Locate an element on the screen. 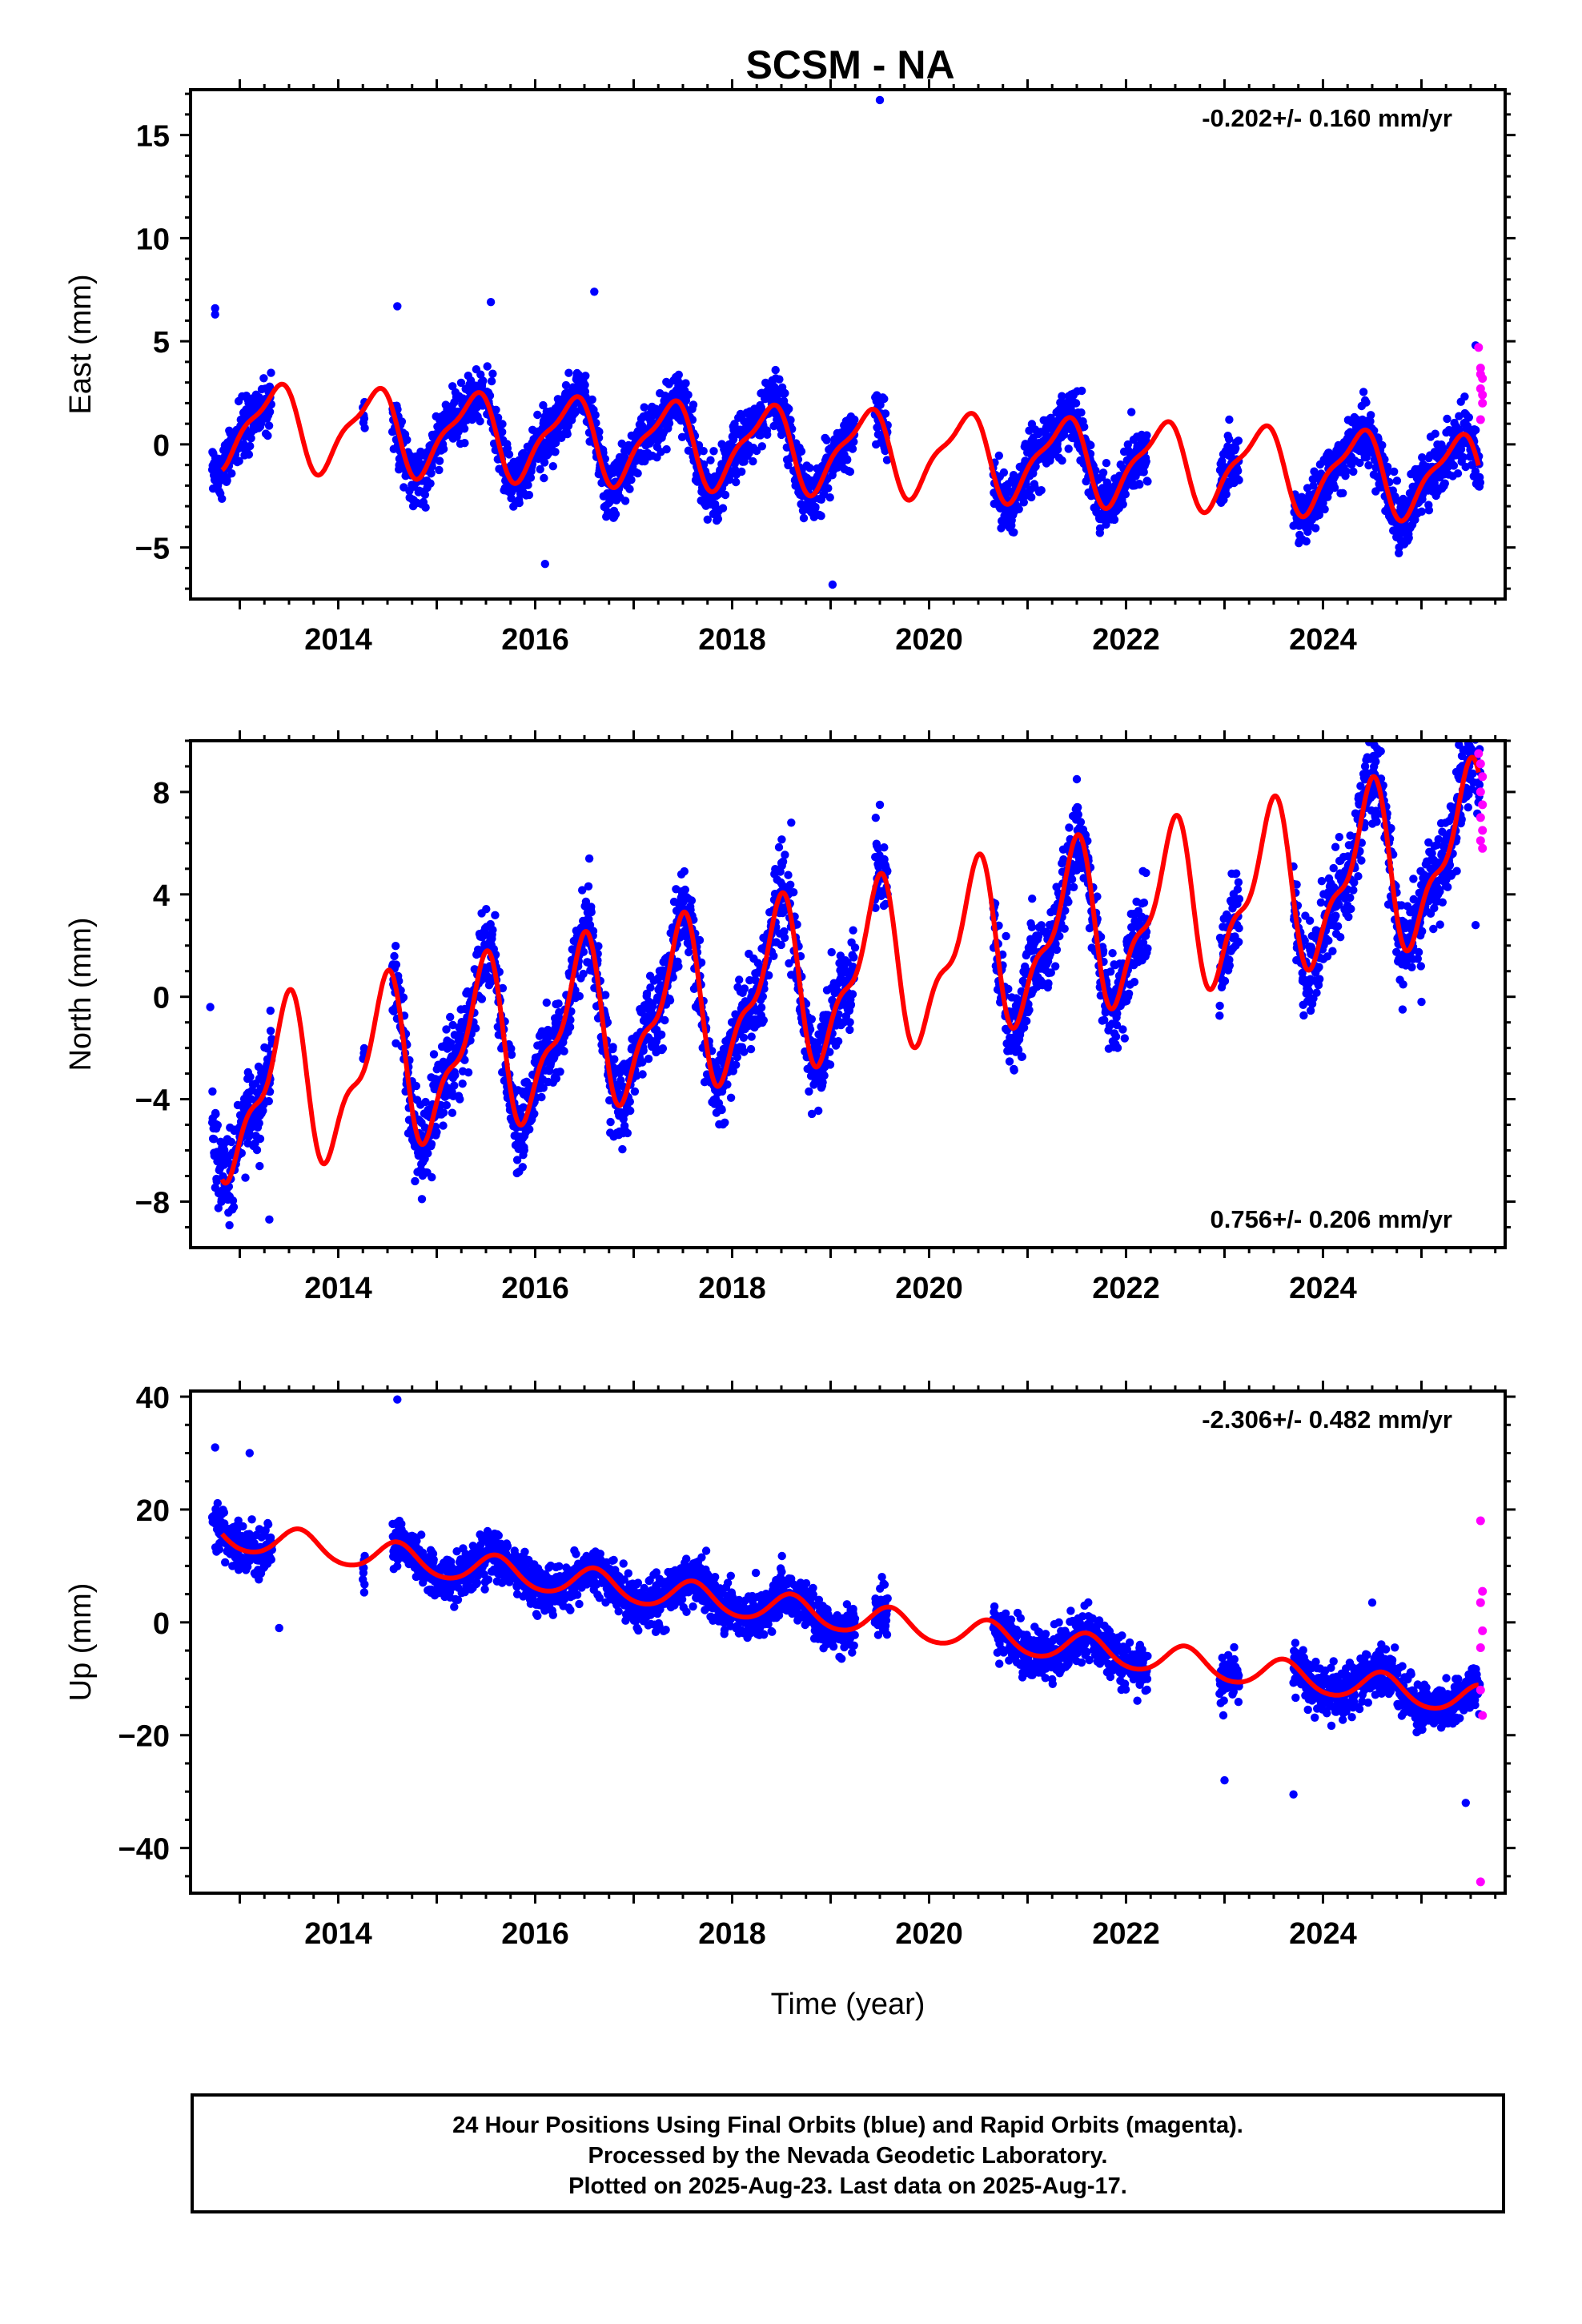  x-tick-label: 2024 is located at coordinates (1323, 640).